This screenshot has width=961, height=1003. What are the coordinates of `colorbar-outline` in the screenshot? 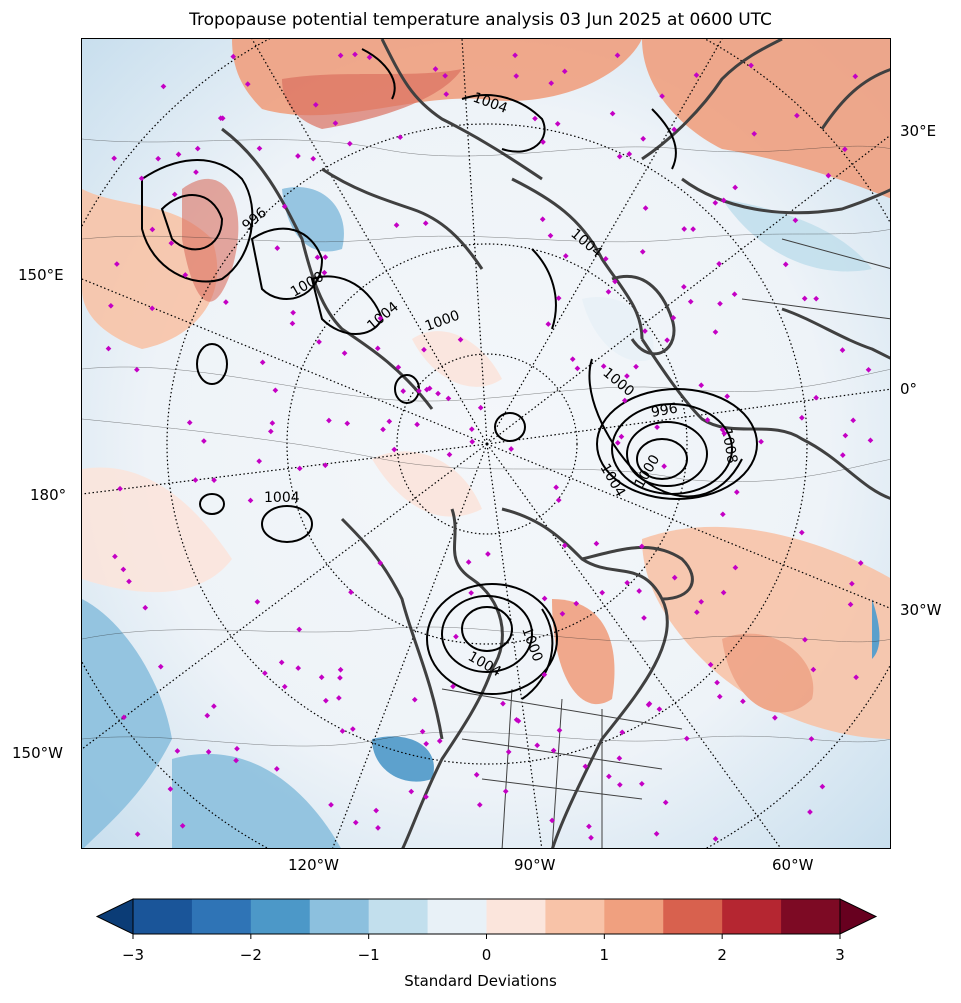 It's located at (486, 916).